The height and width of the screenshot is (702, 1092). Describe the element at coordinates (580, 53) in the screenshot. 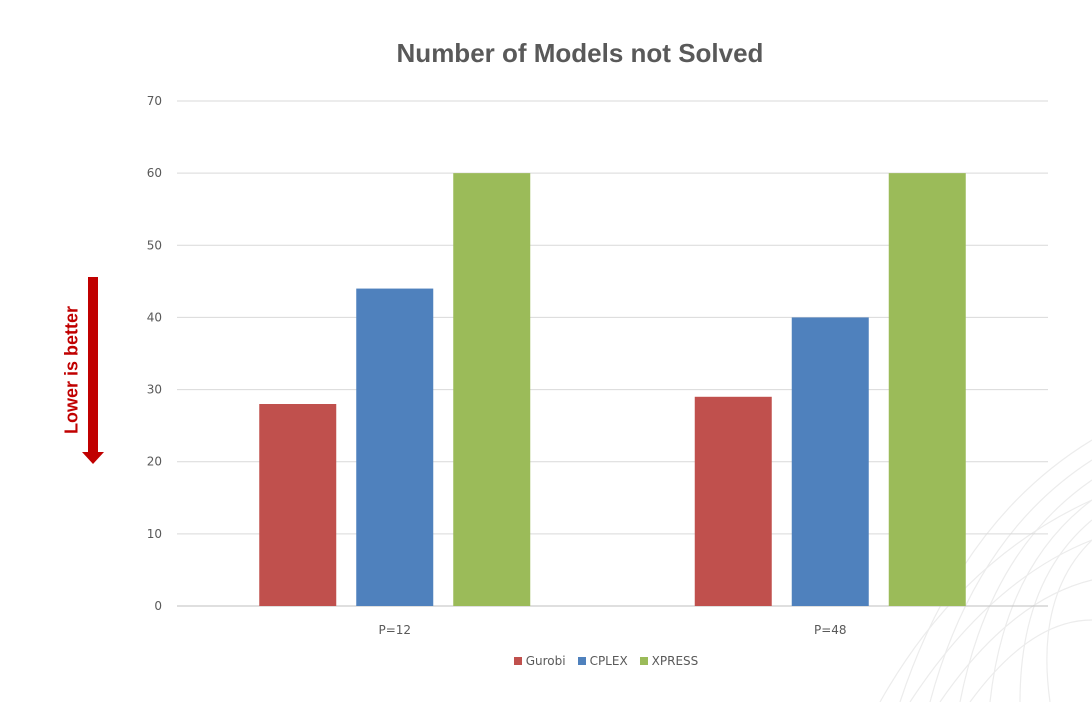

I see `chart-title: Number of Models not Solved` at that location.